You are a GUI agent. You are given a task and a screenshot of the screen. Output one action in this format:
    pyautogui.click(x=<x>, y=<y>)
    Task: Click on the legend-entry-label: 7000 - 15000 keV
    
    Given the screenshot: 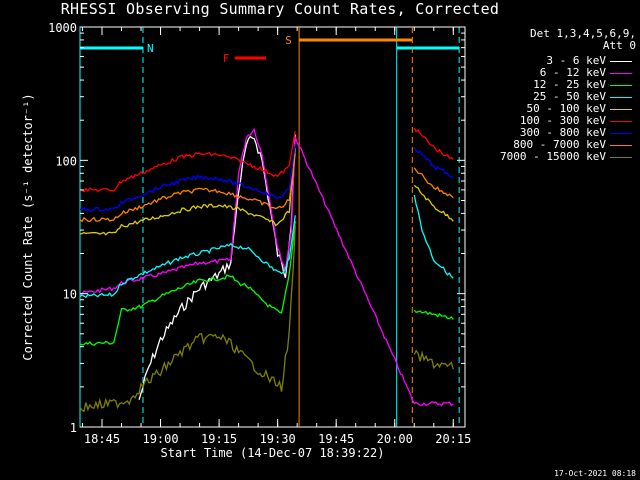 What is the action you would take?
    pyautogui.click(x=553, y=156)
    